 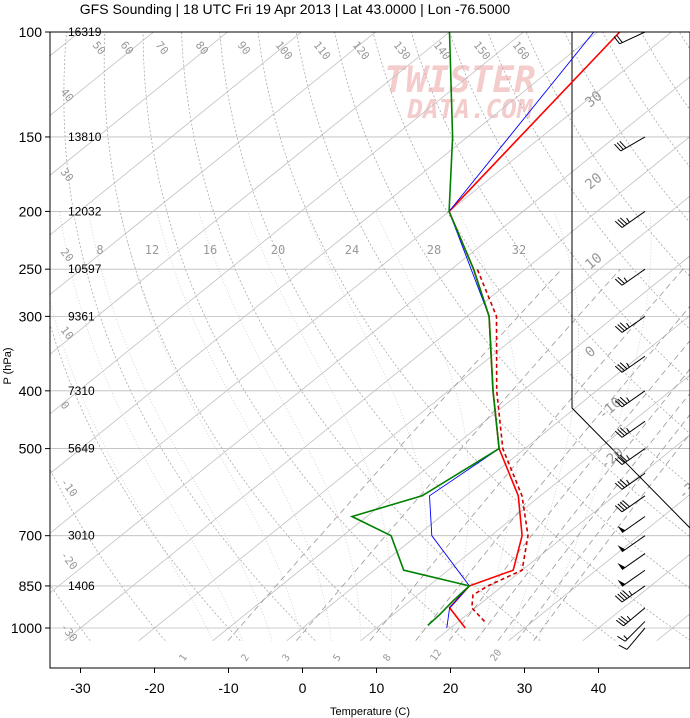 What do you see at coordinates (621, 583) in the screenshot?
I see `wind-barb-flag` at bounding box center [621, 583].